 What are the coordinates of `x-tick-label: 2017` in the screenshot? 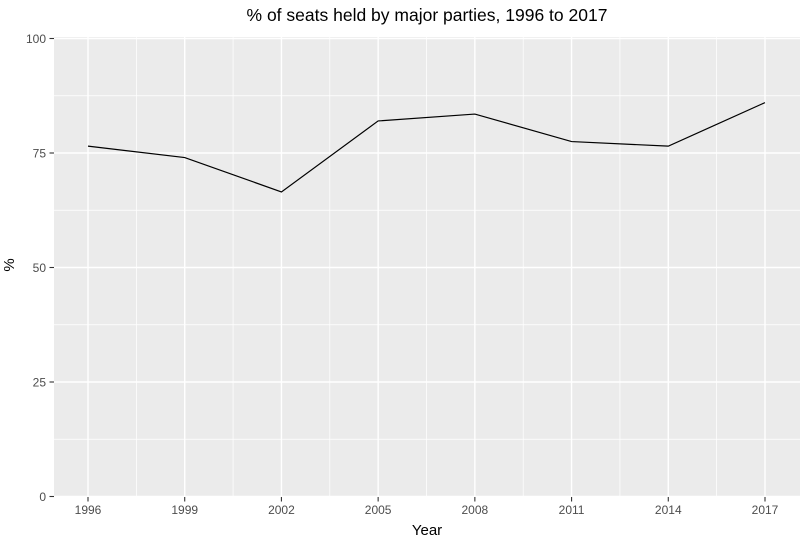 It's located at (765, 510).